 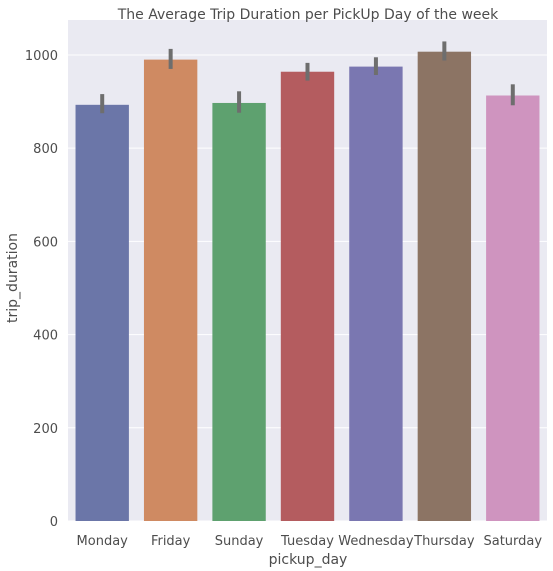 I want to click on bar-saturday, so click(x=513, y=308).